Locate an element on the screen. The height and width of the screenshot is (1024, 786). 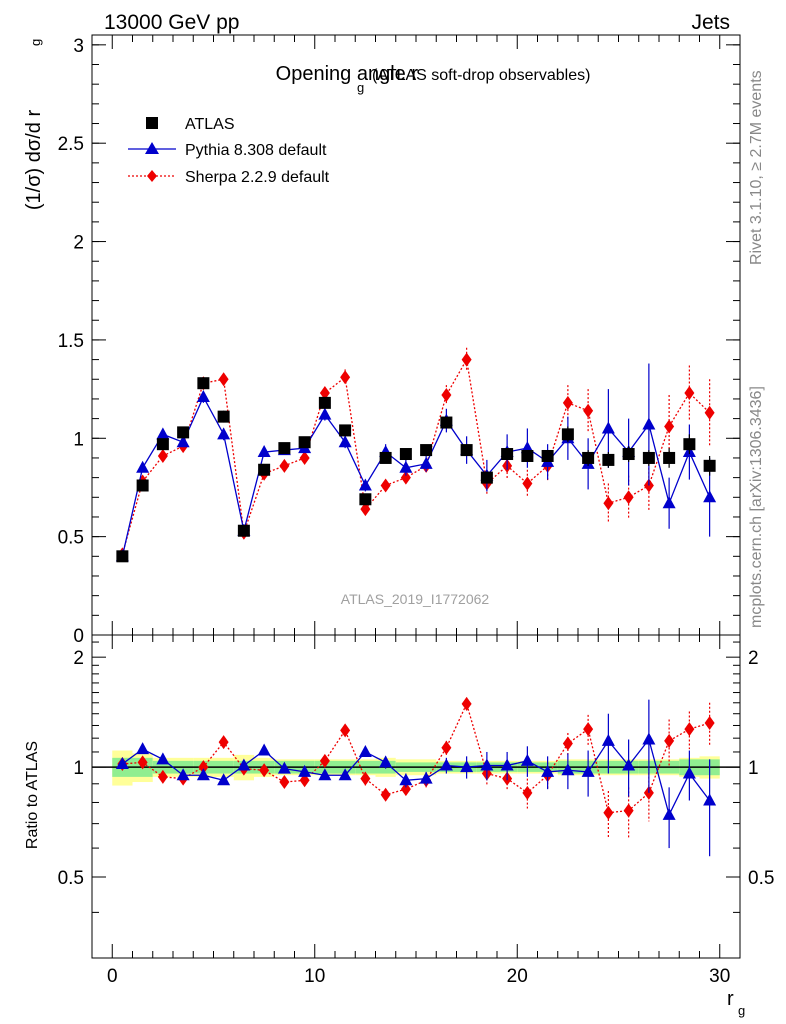
mcplots-label: mcplots.cern.ch [arXiv:1306.3436] is located at coordinates (756, 507).